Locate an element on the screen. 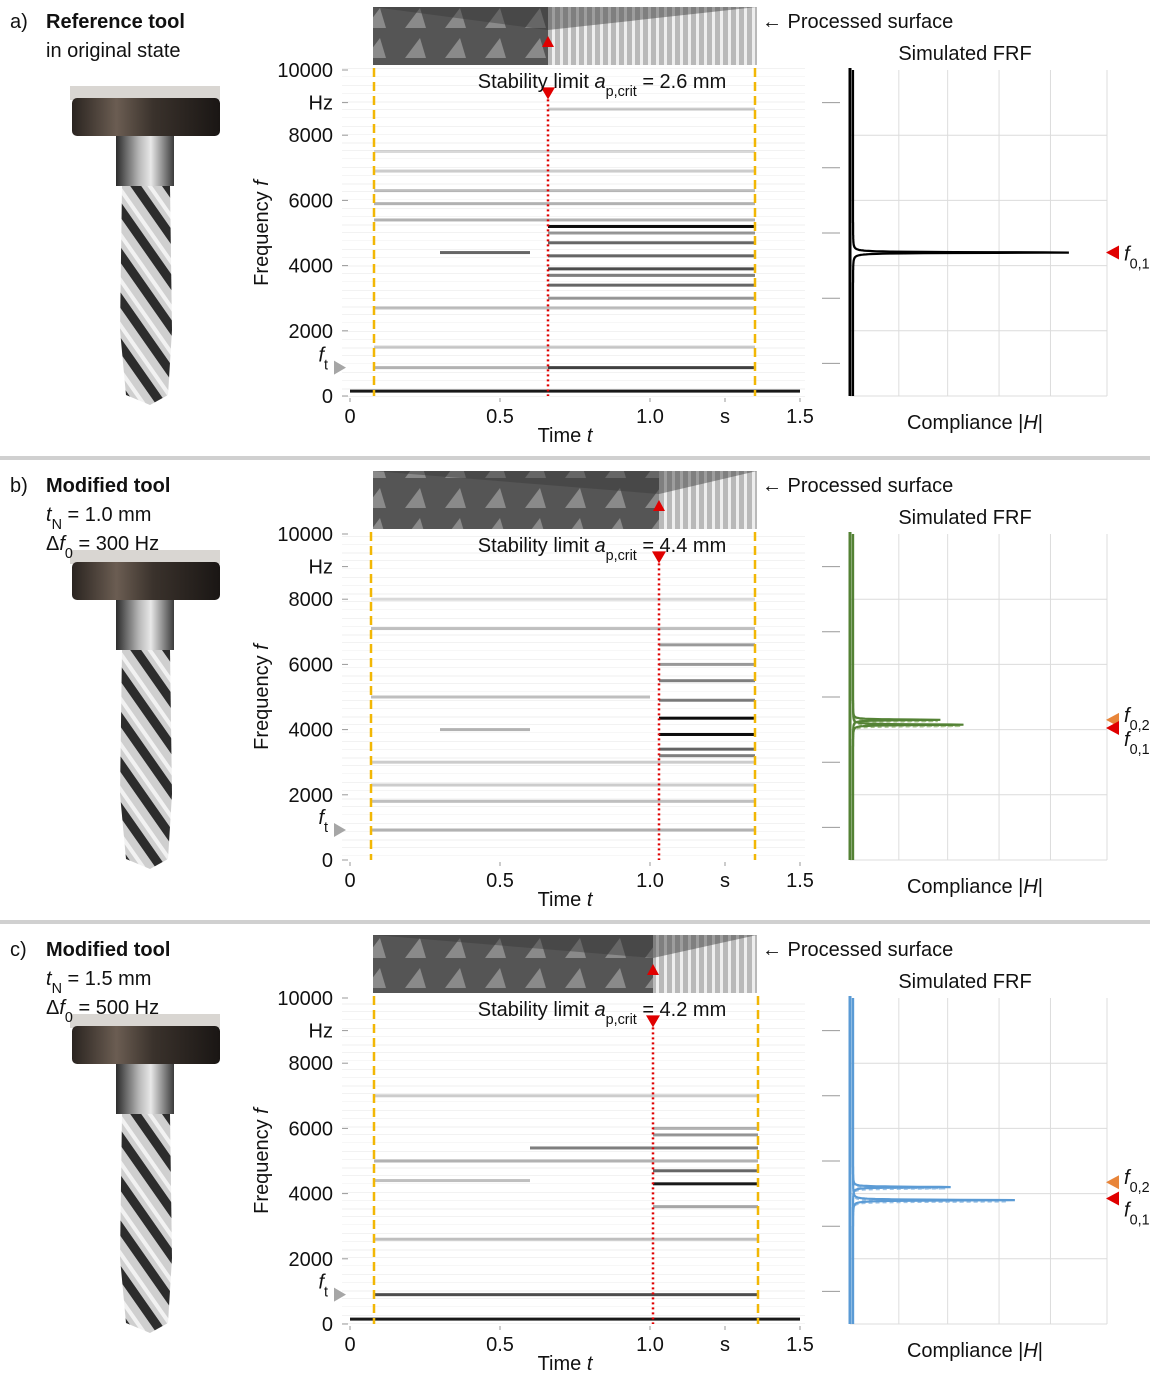 This screenshot has height=1378, width=1150. tool-info: in original state is located at coordinates (113, 51).